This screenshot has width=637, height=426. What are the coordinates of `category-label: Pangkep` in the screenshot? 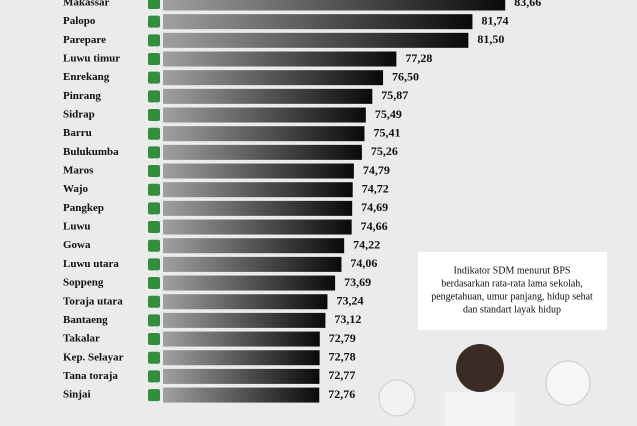 It's located at (83, 208).